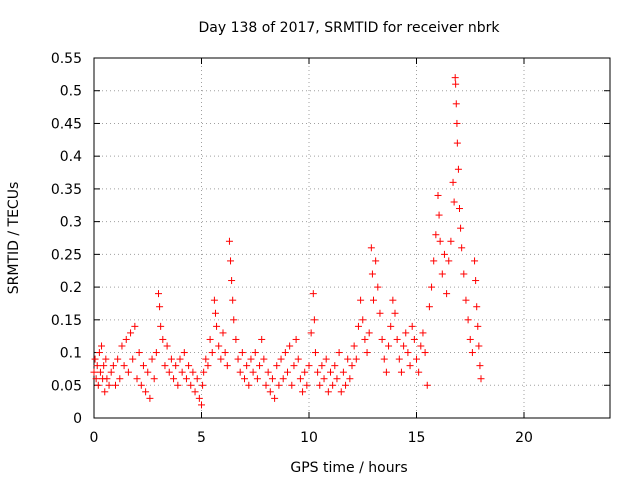 This screenshot has height=480, width=640. Describe the element at coordinates (71, 157) in the screenshot. I see `y-tick-label: 0.4` at that location.